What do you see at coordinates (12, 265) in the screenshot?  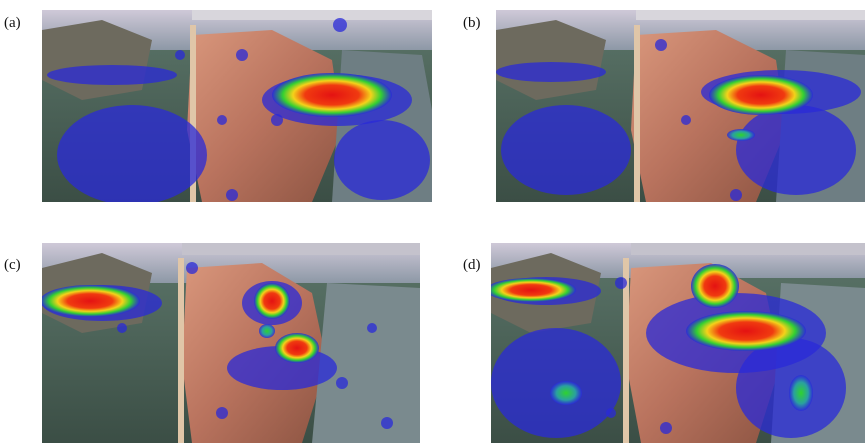 I see `panel-label-c: (c)` at bounding box center [12, 265].